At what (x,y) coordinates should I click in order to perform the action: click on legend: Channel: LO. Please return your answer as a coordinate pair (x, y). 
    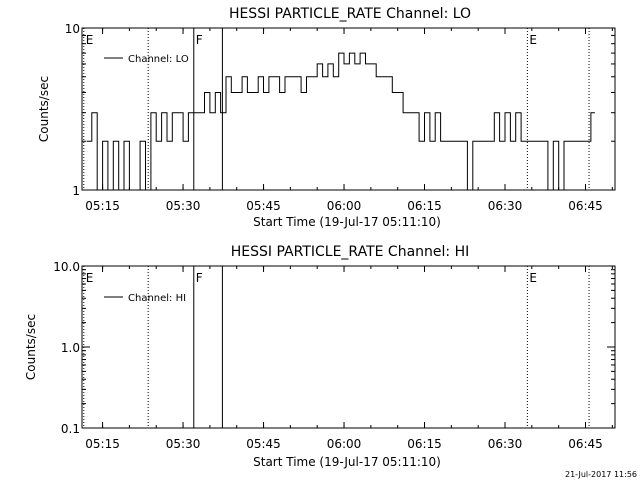
    Looking at the image, I should click on (146, 59).